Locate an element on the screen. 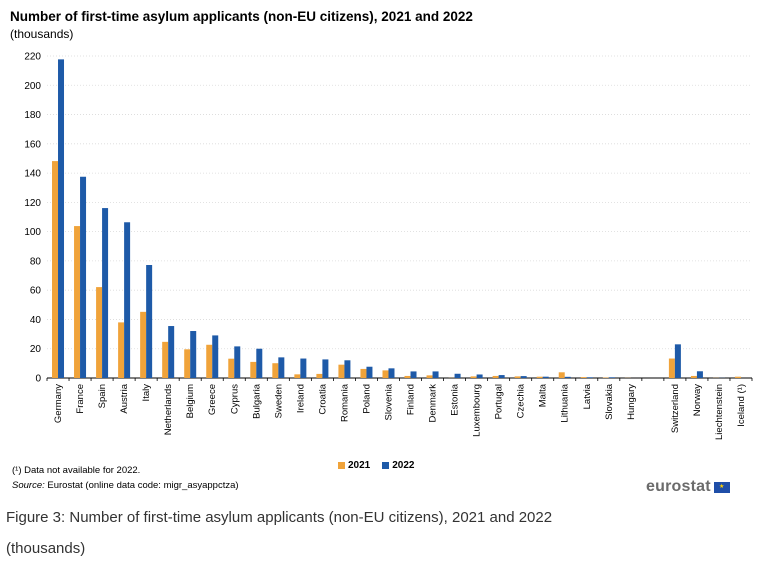  bar-2021-bulgaria is located at coordinates (253, 369).